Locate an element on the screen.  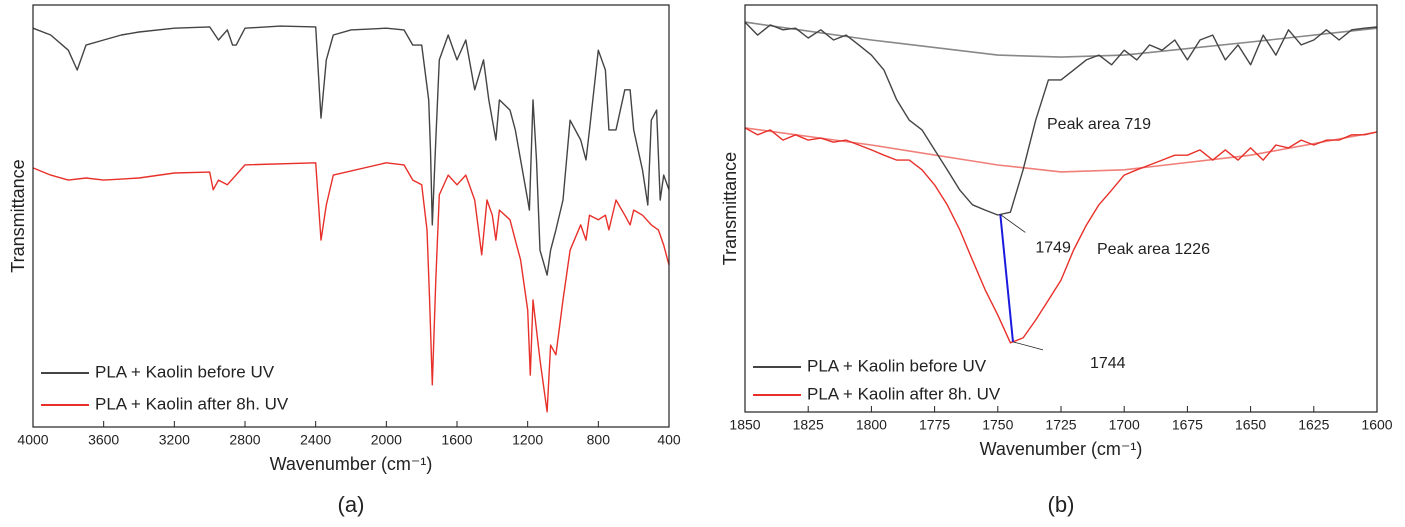
x-tick-label: 1775 is located at coordinates (934, 425).